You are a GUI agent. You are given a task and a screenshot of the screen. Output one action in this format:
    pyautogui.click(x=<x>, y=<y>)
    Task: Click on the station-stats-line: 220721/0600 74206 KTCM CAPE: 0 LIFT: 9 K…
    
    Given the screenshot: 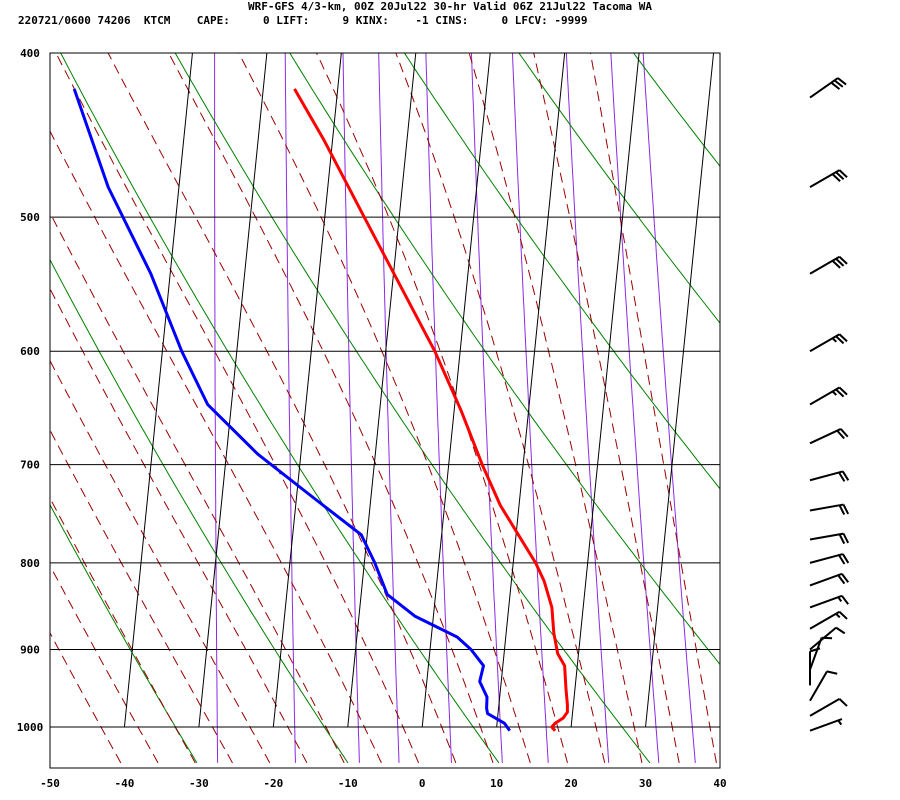 What is the action you would take?
    pyautogui.click(x=303, y=20)
    